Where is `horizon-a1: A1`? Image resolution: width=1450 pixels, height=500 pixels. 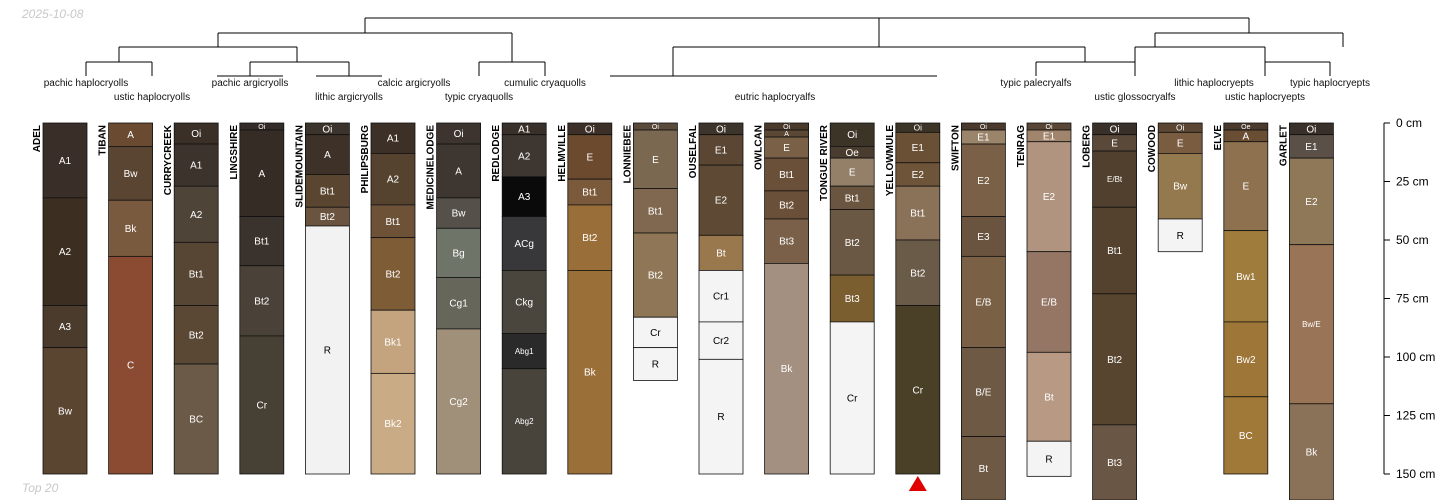 horizon-a1: A1 is located at coordinates (393, 138).